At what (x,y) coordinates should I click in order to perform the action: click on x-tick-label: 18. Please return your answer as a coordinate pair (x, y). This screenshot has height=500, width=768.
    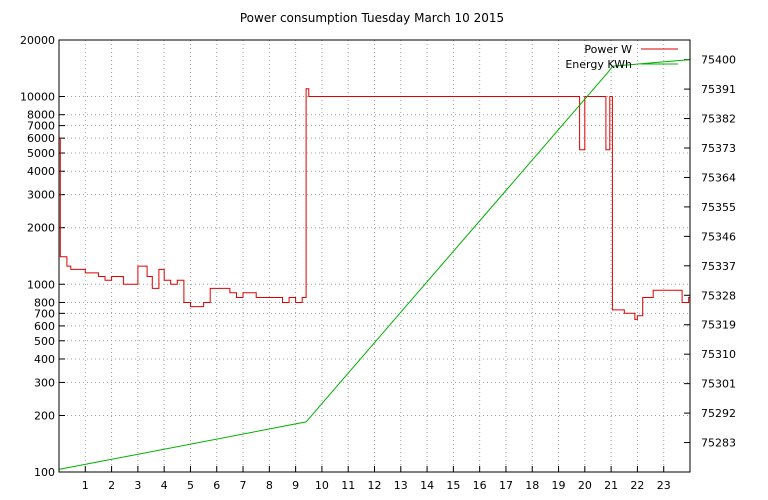
    Looking at the image, I should click on (532, 485).